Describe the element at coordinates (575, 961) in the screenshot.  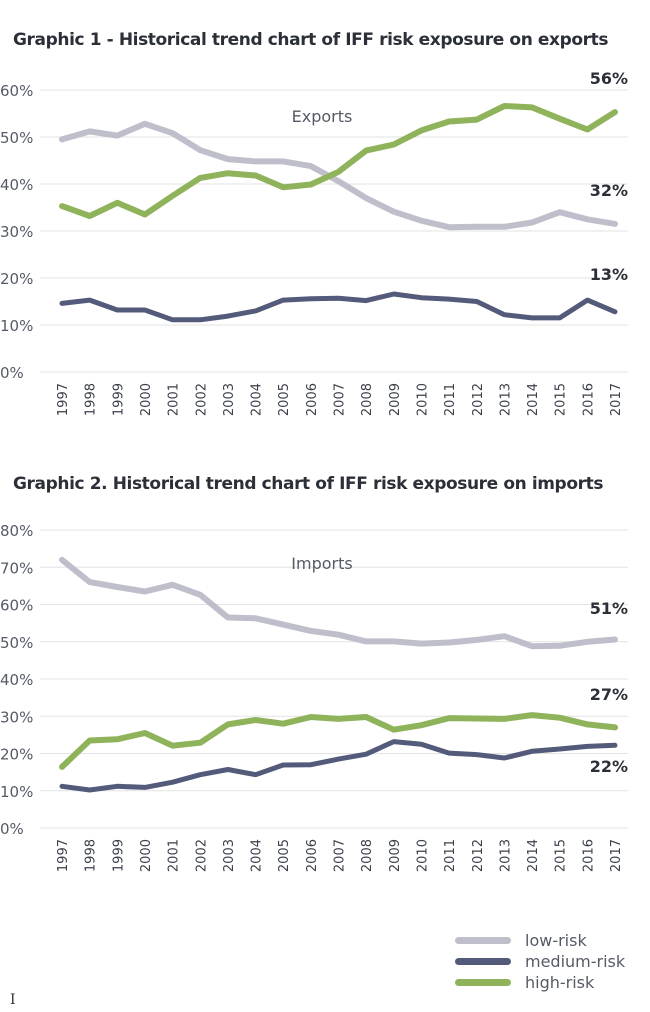
I see `legend-label-medium-risk: medium-risk` at that location.